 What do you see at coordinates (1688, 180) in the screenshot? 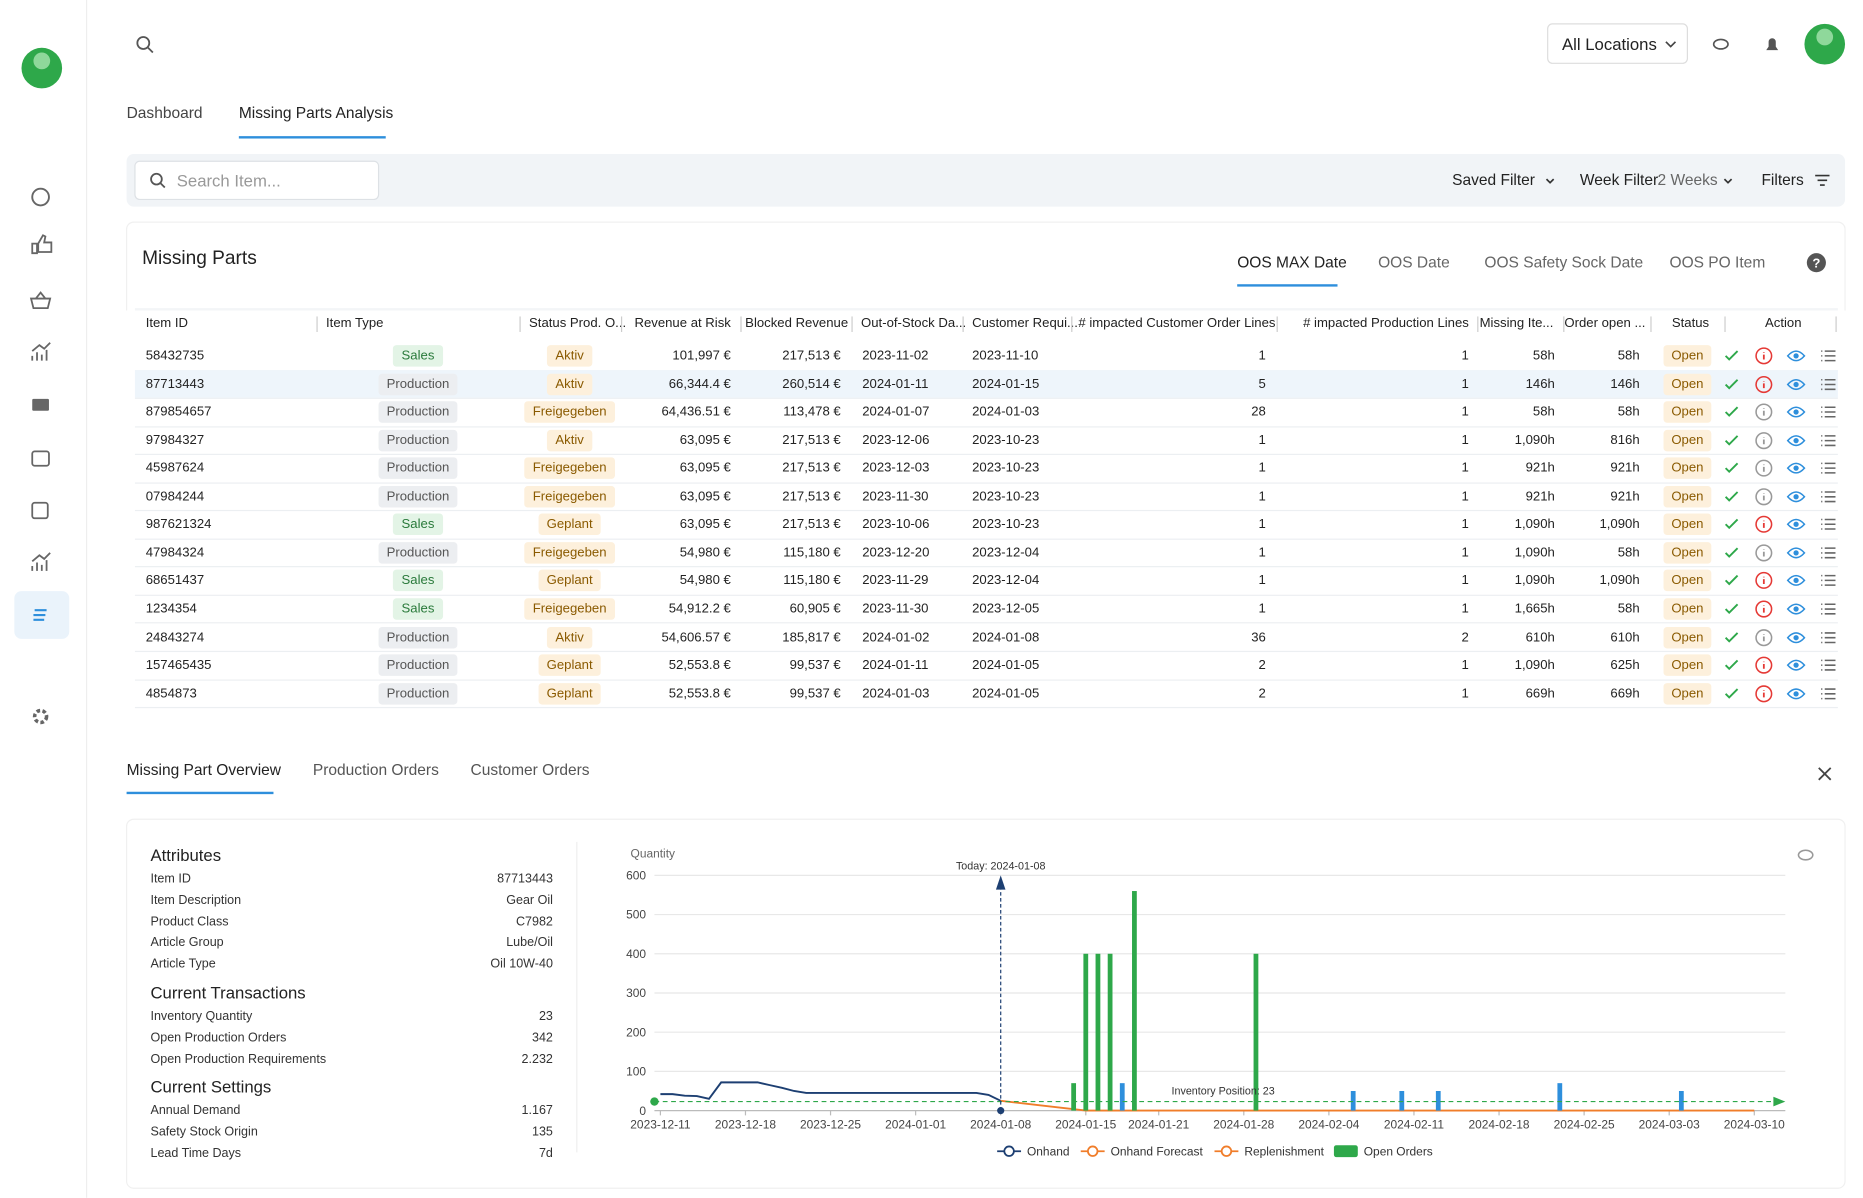
I see `week-value: 2 Weeks` at bounding box center [1688, 180].